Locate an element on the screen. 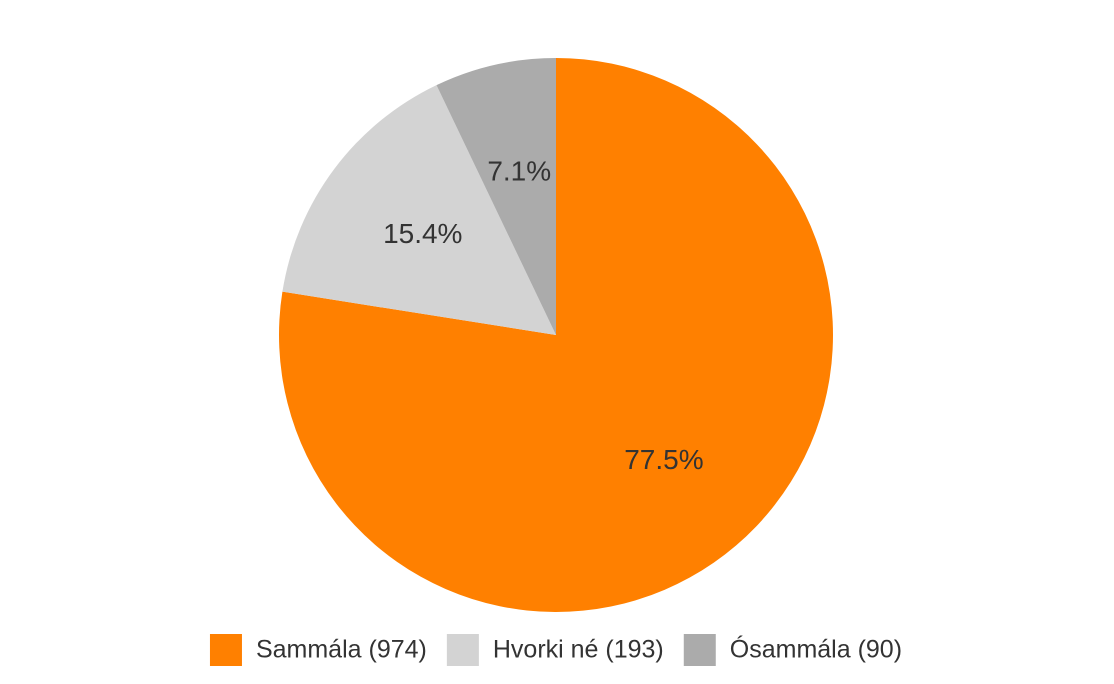  data-label: 15.4% is located at coordinates (422, 233).